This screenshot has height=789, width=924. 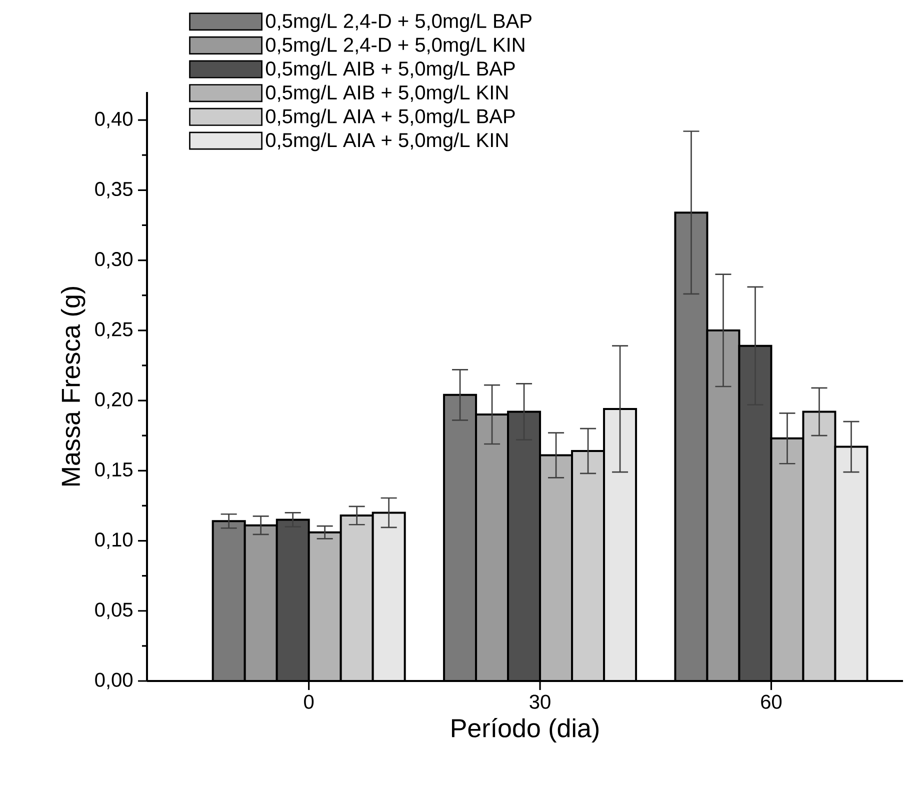 I want to click on x-tick-label: 60, so click(x=771, y=701).